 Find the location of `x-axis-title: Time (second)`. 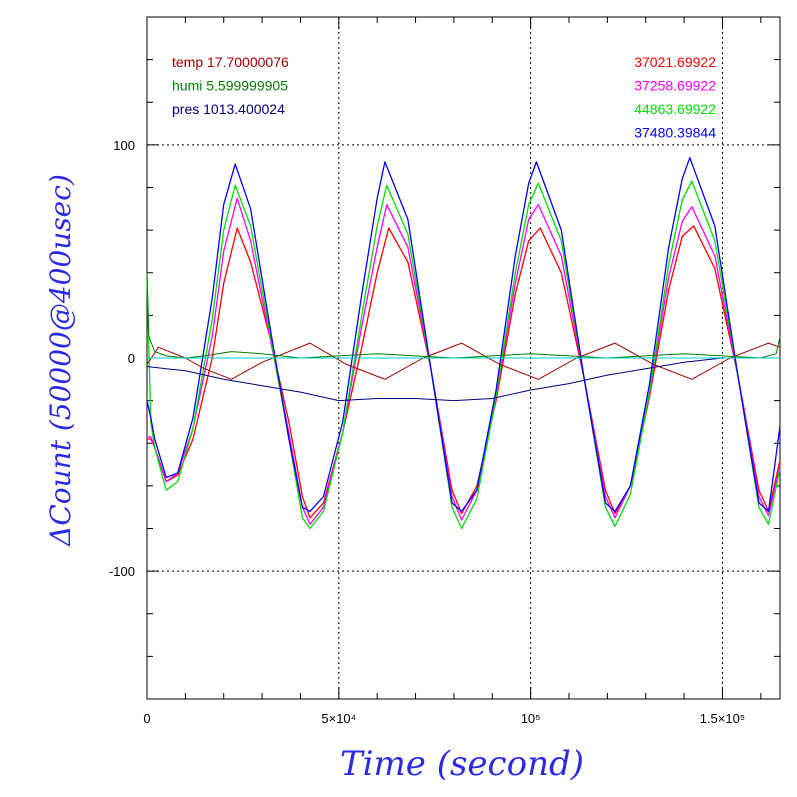

x-axis-title: Time (second) is located at coordinates (462, 764).